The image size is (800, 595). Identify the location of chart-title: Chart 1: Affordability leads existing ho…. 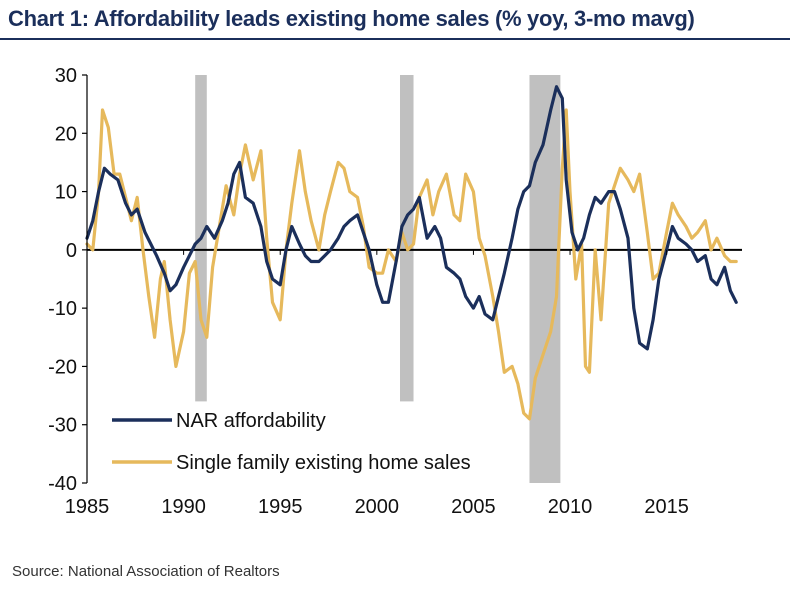
(351, 18).